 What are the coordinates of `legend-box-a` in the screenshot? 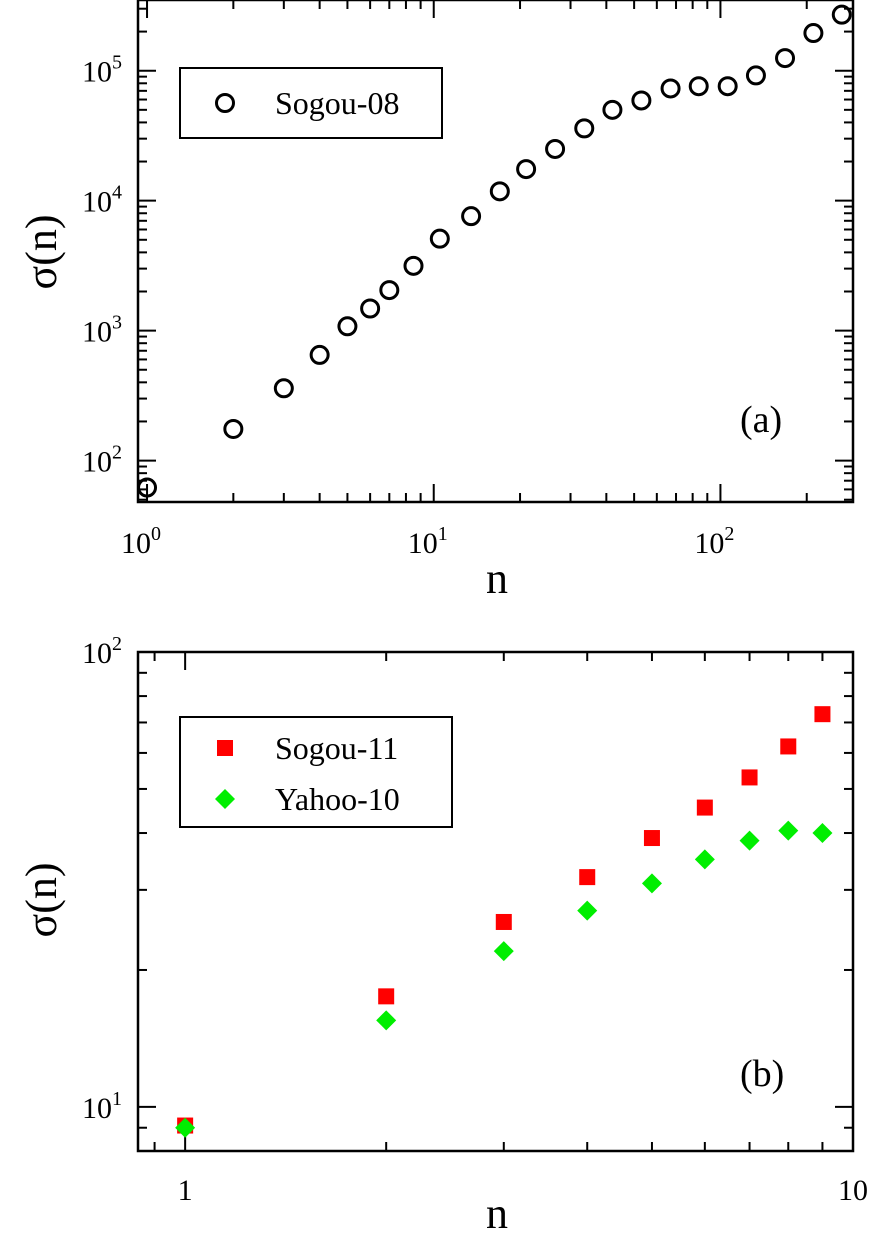 It's located at (311, 103).